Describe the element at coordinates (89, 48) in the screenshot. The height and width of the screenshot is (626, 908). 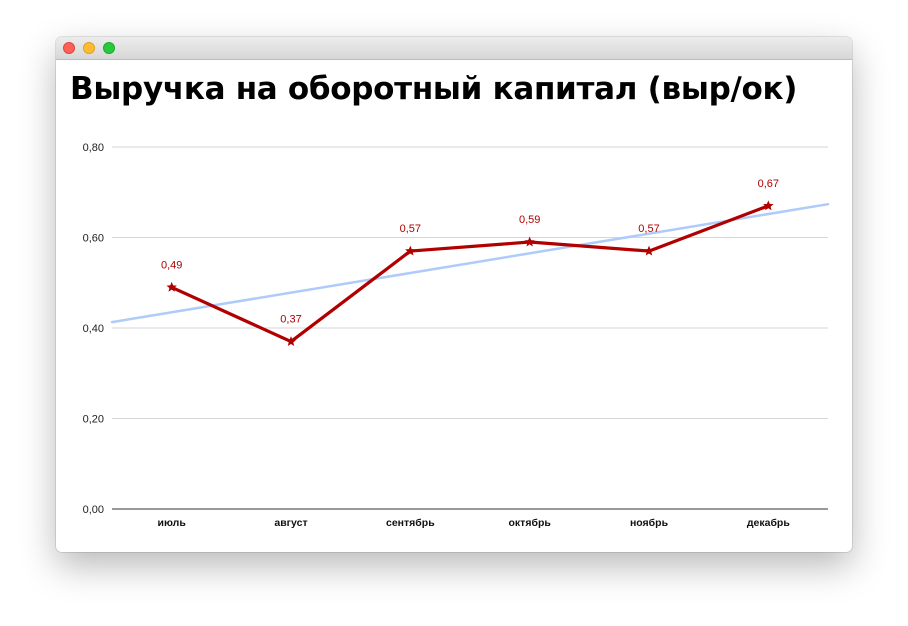
I see `minimize-window-button` at that location.